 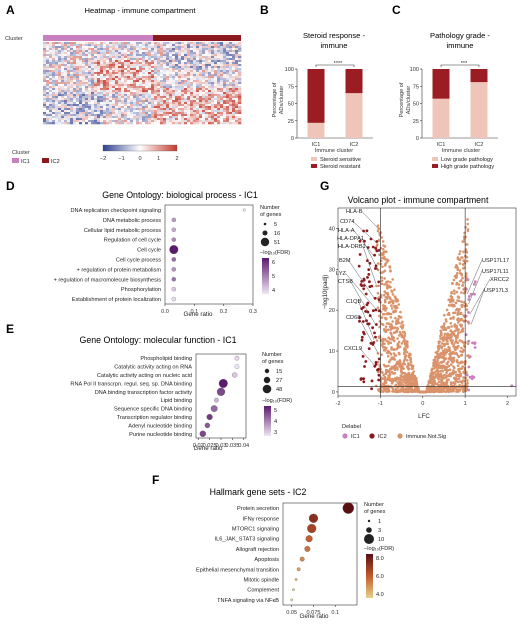 I want to click on gene-label: XRCC2, so click(x=499, y=280).